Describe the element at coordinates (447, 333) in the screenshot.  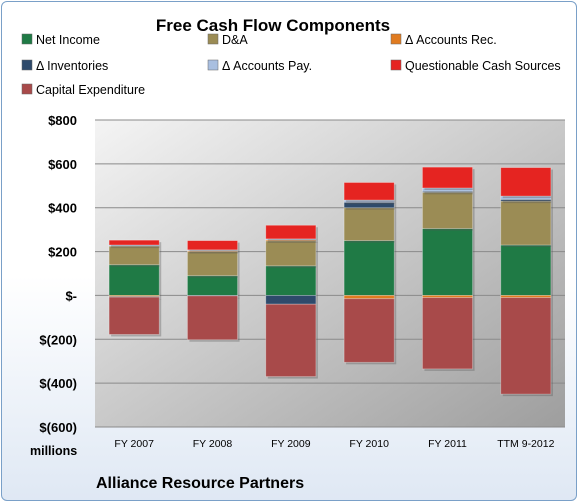
I see `bar-capital-expenditure-fy-2011` at that location.